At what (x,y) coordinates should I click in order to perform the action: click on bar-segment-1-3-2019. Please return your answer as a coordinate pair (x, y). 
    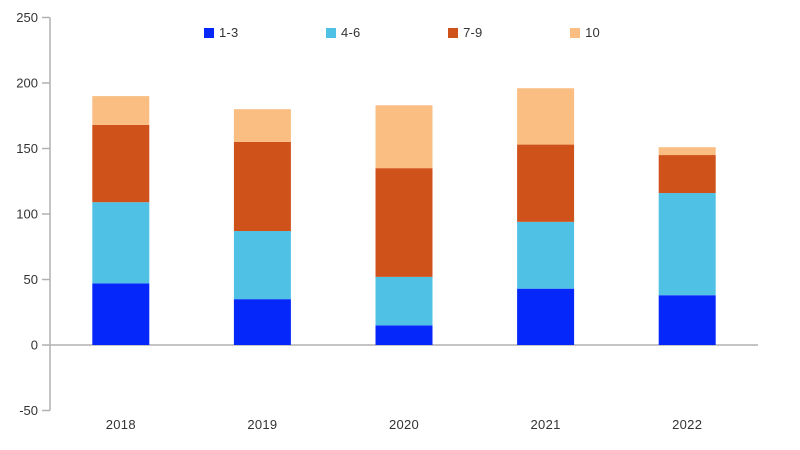
    Looking at the image, I should click on (262, 322).